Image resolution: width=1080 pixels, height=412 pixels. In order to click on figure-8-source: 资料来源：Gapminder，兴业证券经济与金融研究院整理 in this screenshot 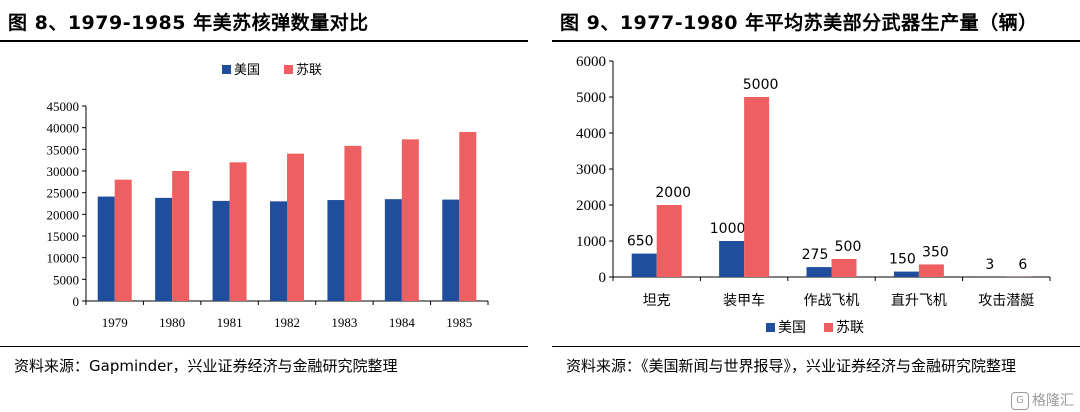, I will do `click(206, 366)`.